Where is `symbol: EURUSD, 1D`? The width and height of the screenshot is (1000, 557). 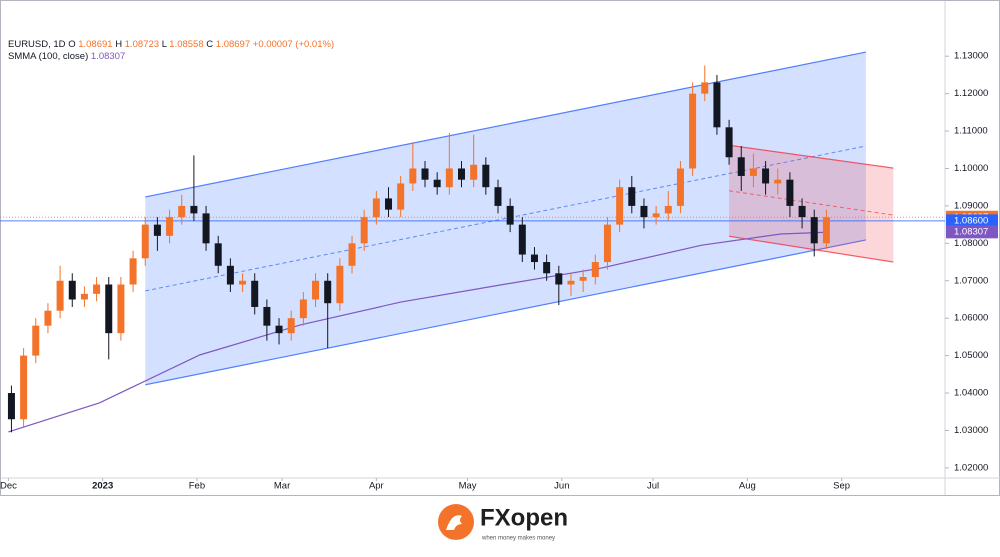
symbol: EURUSD, 1D is located at coordinates (37, 44).